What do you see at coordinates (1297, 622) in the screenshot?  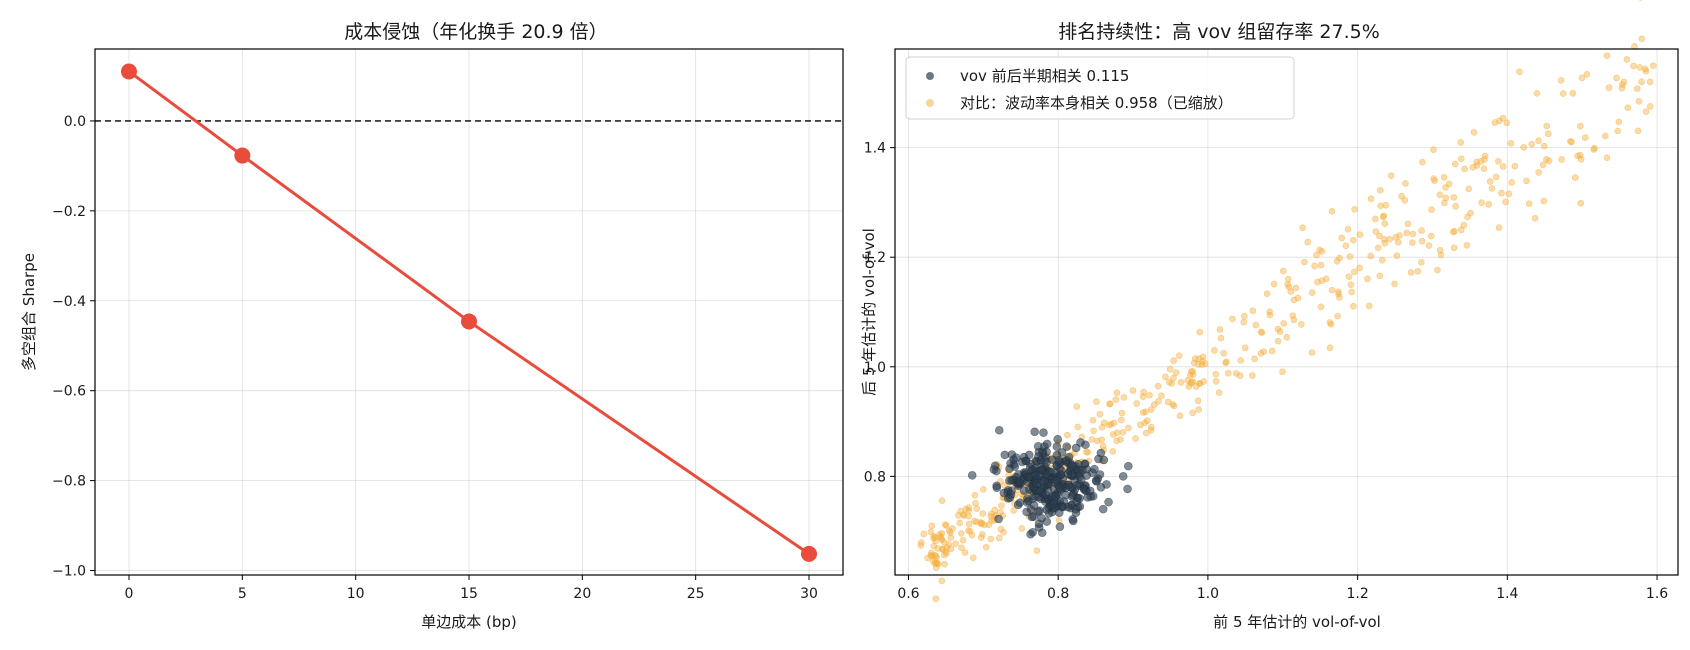 I see `right-x-axis-label: 前 5 年估计的 vol-of-vol` at bounding box center [1297, 622].